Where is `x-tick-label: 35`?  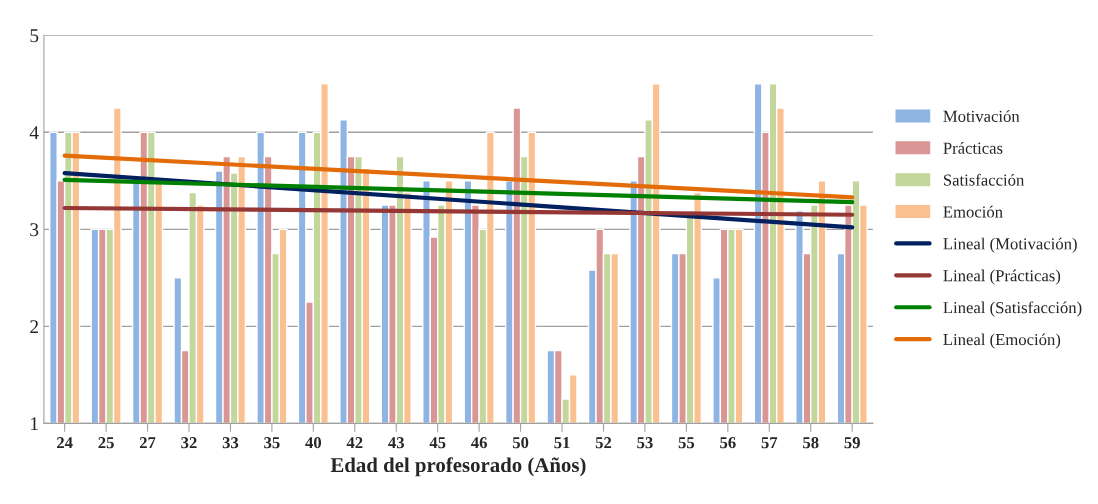 x-tick-label: 35 is located at coordinates (272, 443).